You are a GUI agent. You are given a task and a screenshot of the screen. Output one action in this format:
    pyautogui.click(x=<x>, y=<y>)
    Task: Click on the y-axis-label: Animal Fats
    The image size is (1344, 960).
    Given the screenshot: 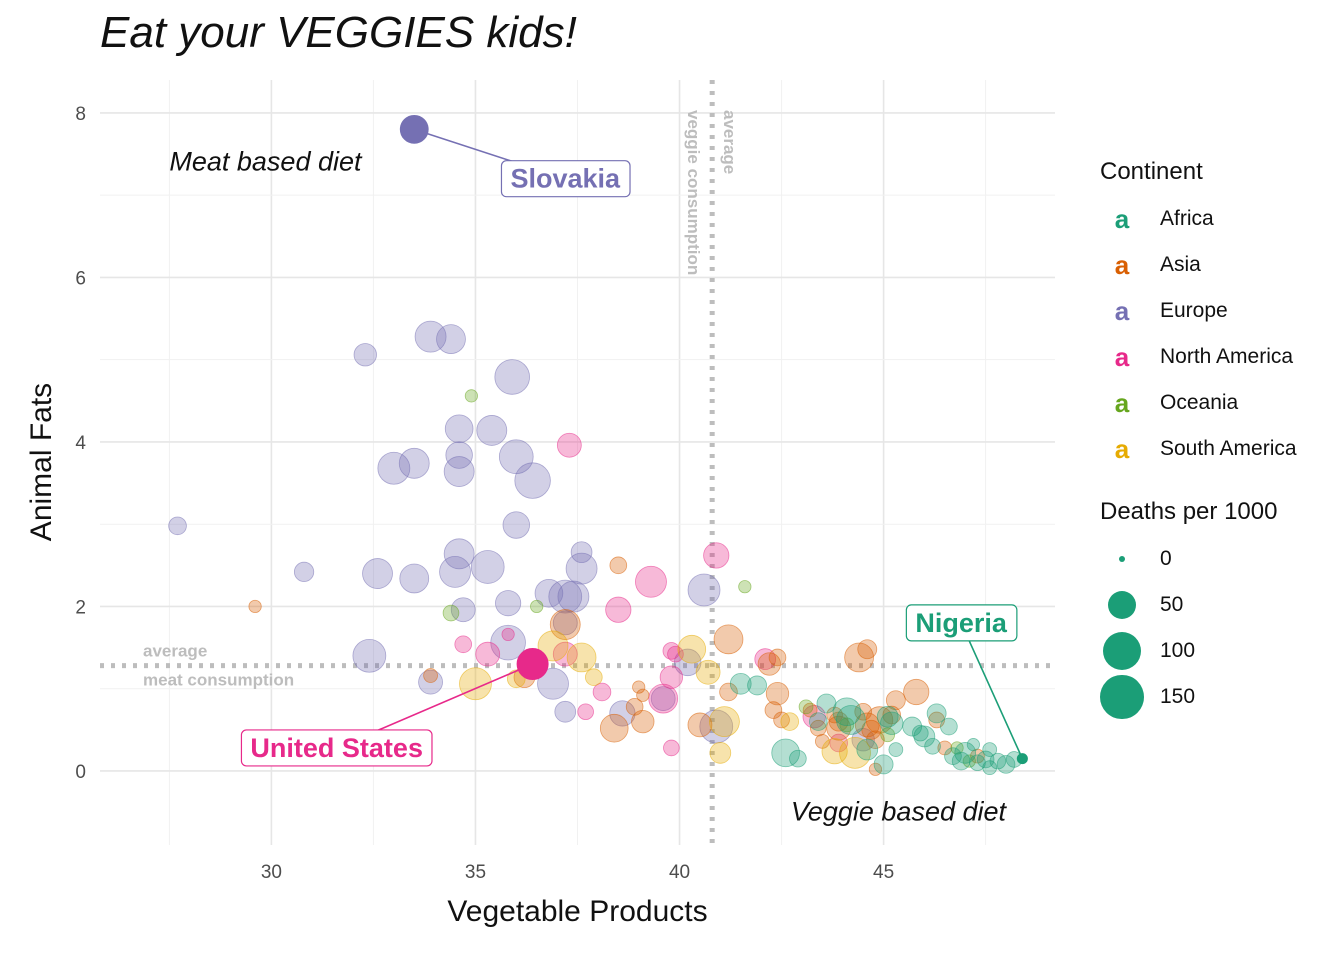 What is the action you would take?
    pyautogui.click(x=41, y=462)
    